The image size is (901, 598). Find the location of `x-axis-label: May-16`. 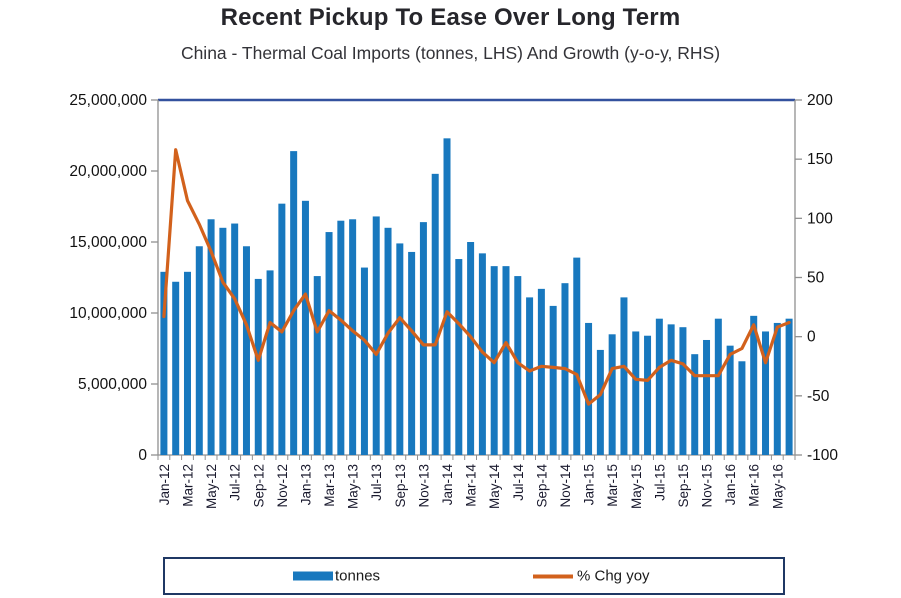

x-axis-label: May-16 is located at coordinates (777, 486).